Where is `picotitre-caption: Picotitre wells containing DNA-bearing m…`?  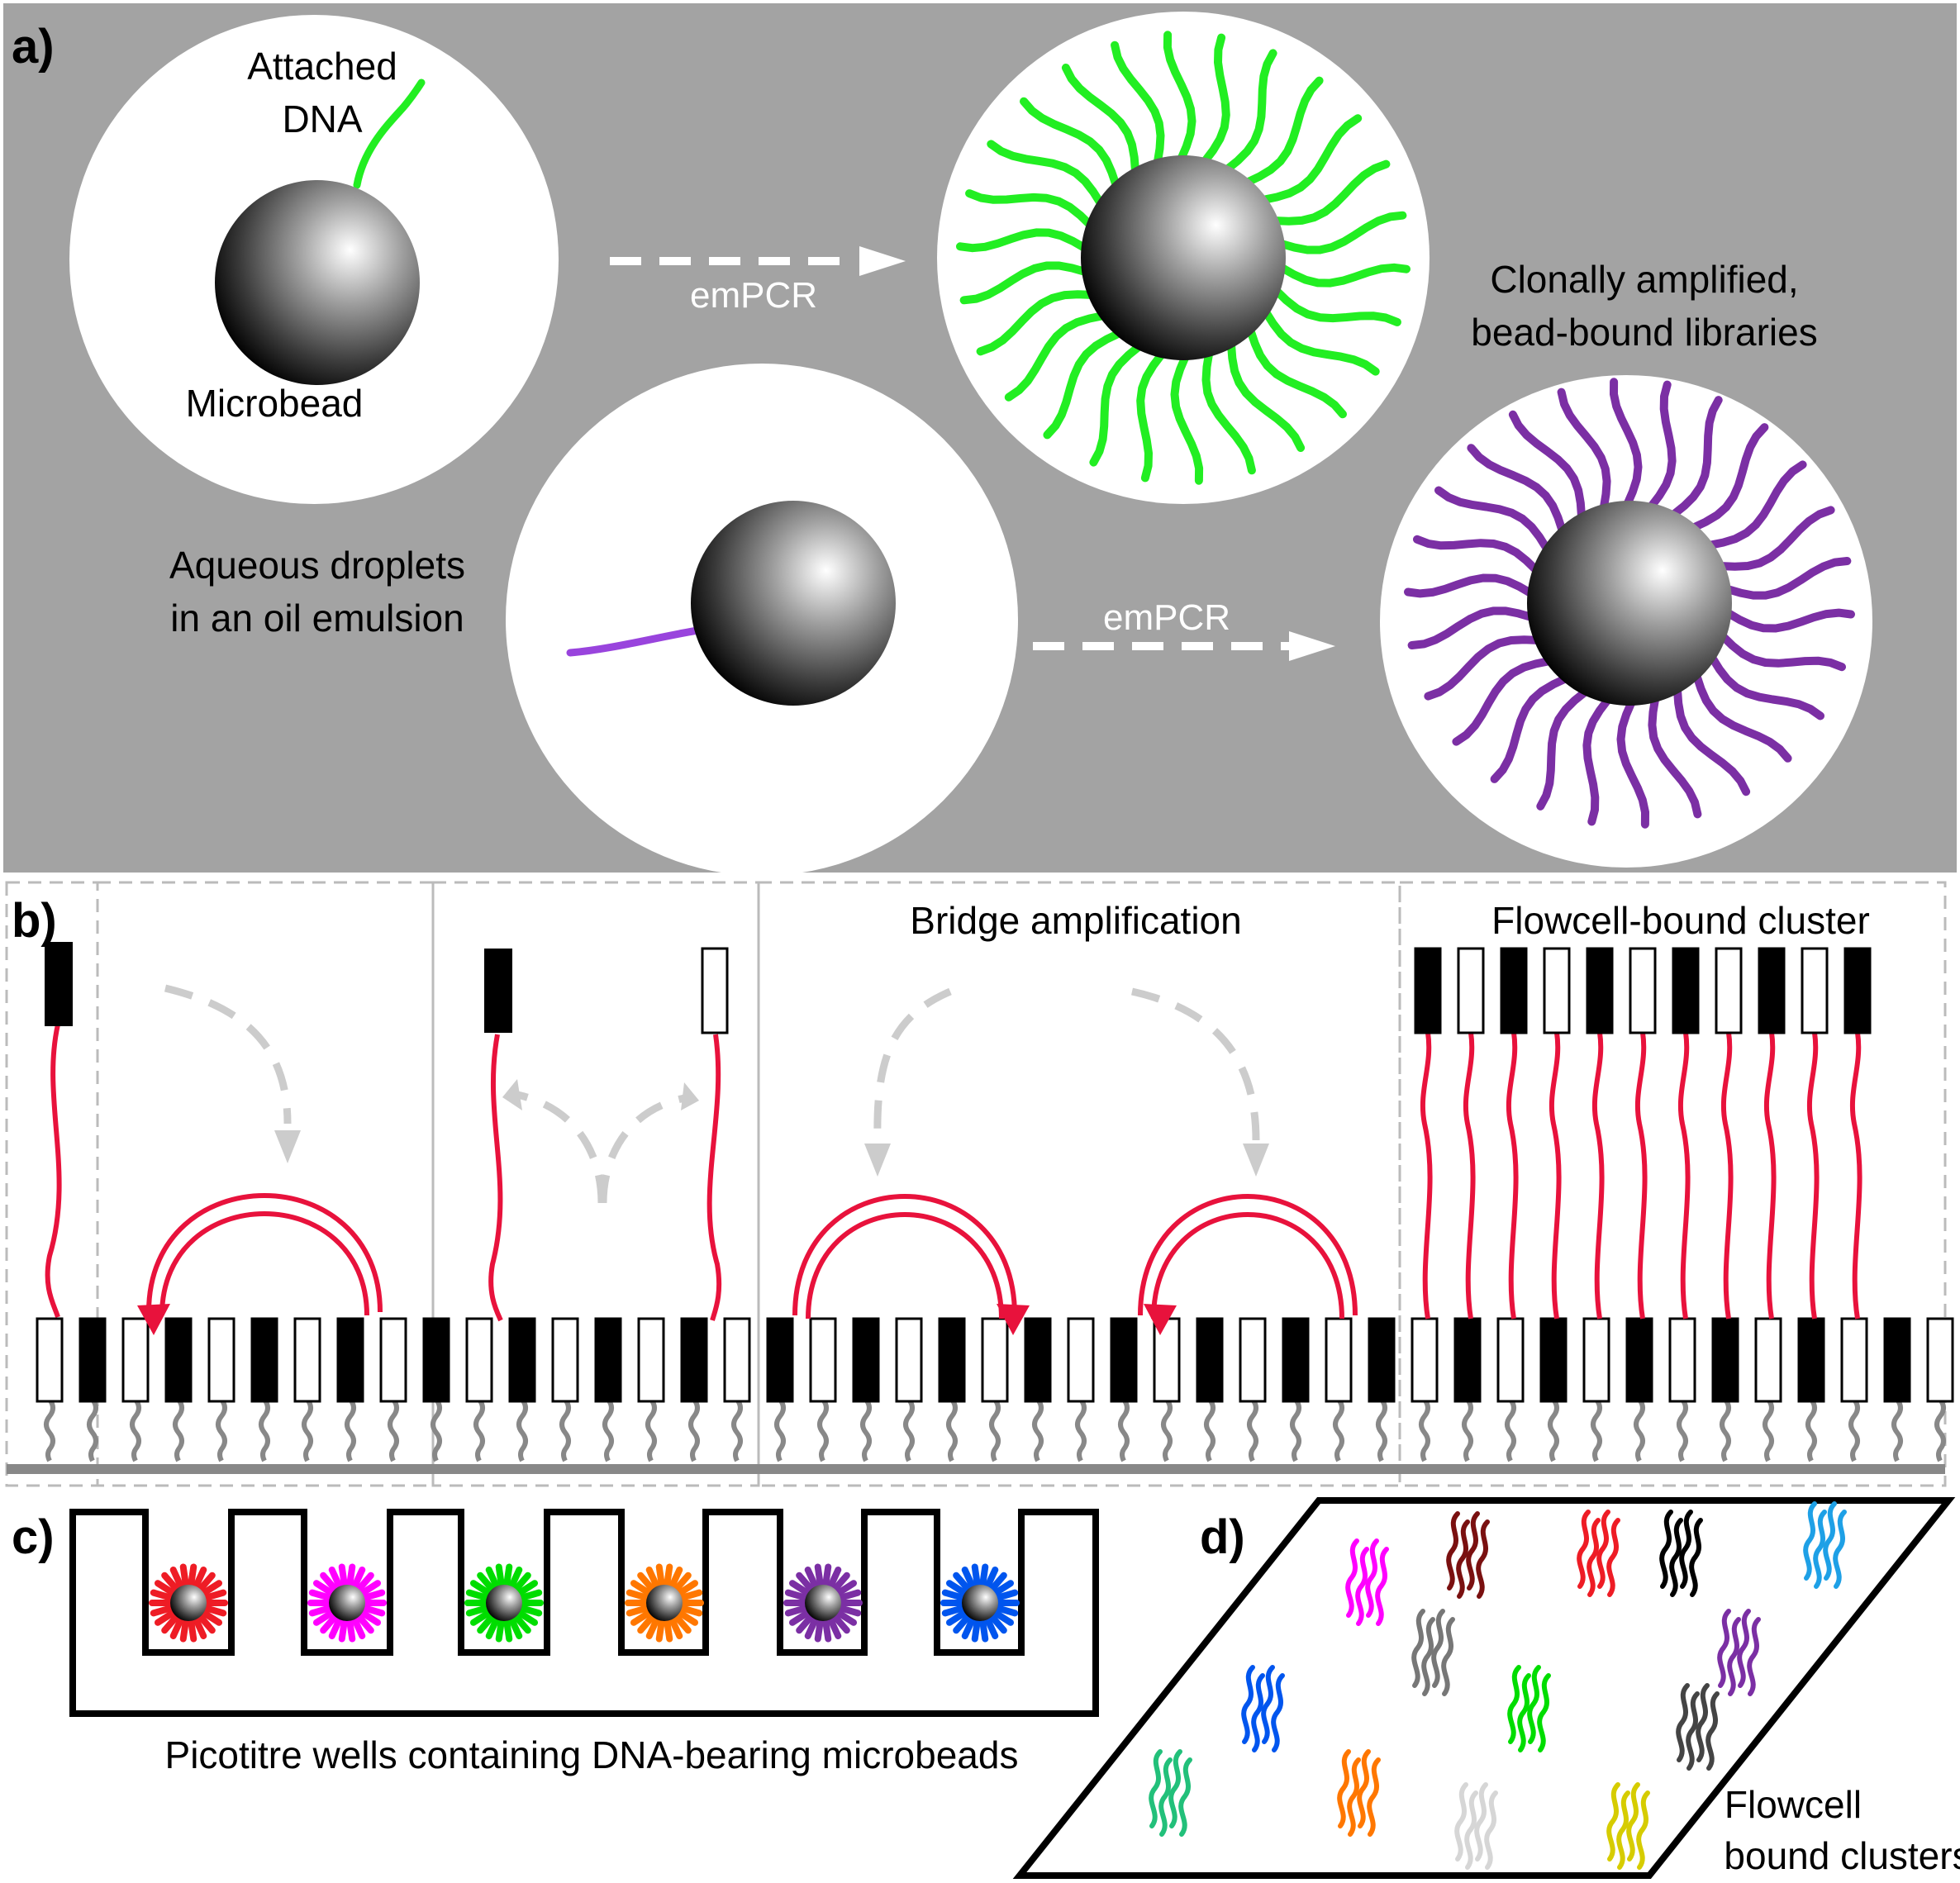
picotitre-caption: Picotitre wells containing DNA-bearing m… is located at coordinates (592, 1754).